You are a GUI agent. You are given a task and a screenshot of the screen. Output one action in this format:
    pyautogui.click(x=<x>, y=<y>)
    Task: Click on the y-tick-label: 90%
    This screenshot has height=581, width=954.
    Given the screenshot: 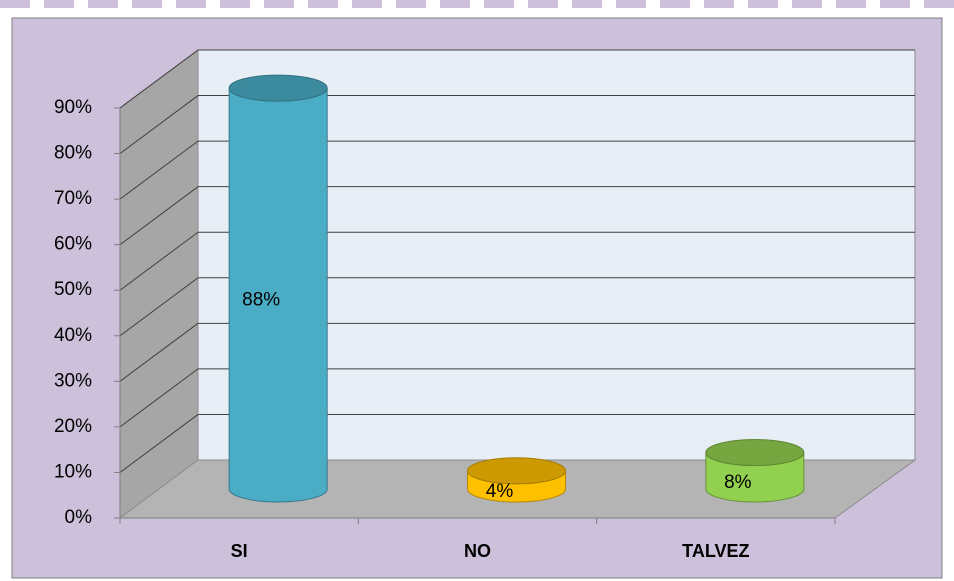 What is the action you would take?
    pyautogui.click(x=73, y=107)
    